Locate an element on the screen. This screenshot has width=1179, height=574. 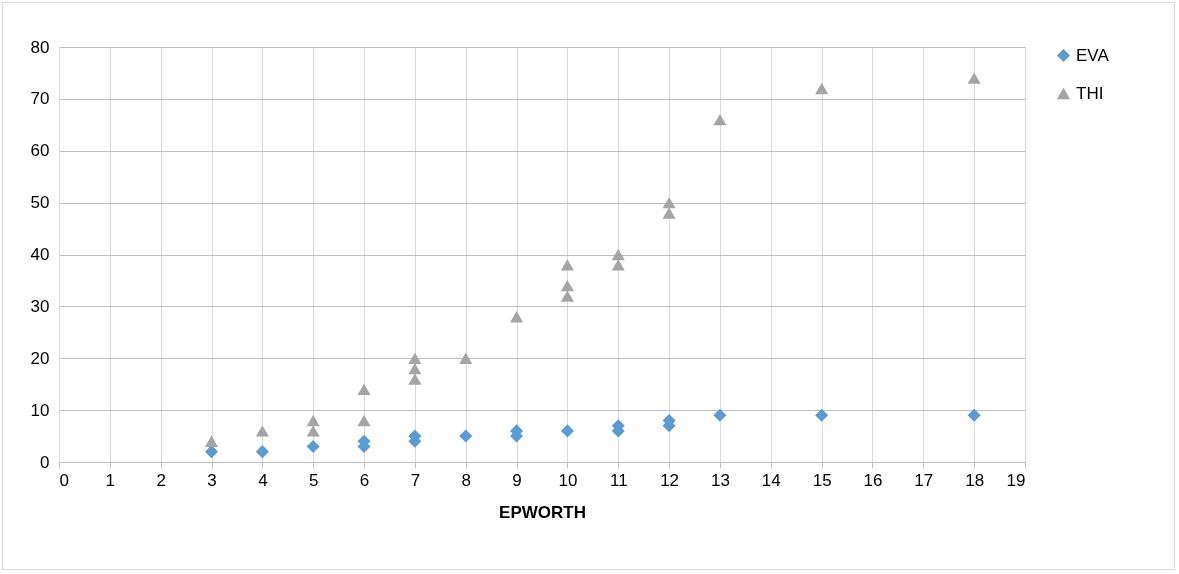
x-tick-label: 15 is located at coordinates (822, 480).